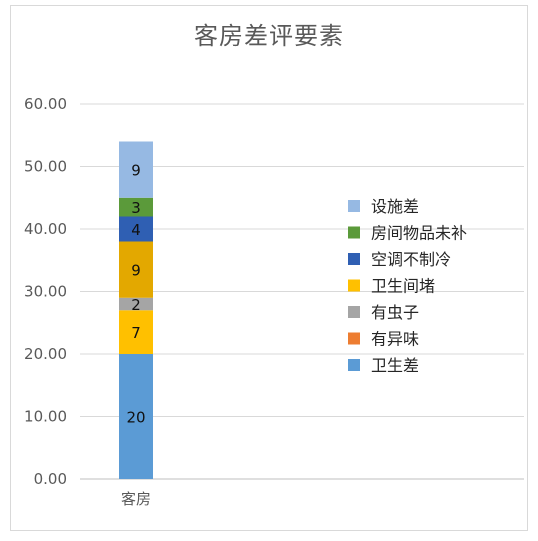 Image resolution: width=538 pixels, height=541 pixels. I want to click on legend-label: 有虫子, so click(395, 312).